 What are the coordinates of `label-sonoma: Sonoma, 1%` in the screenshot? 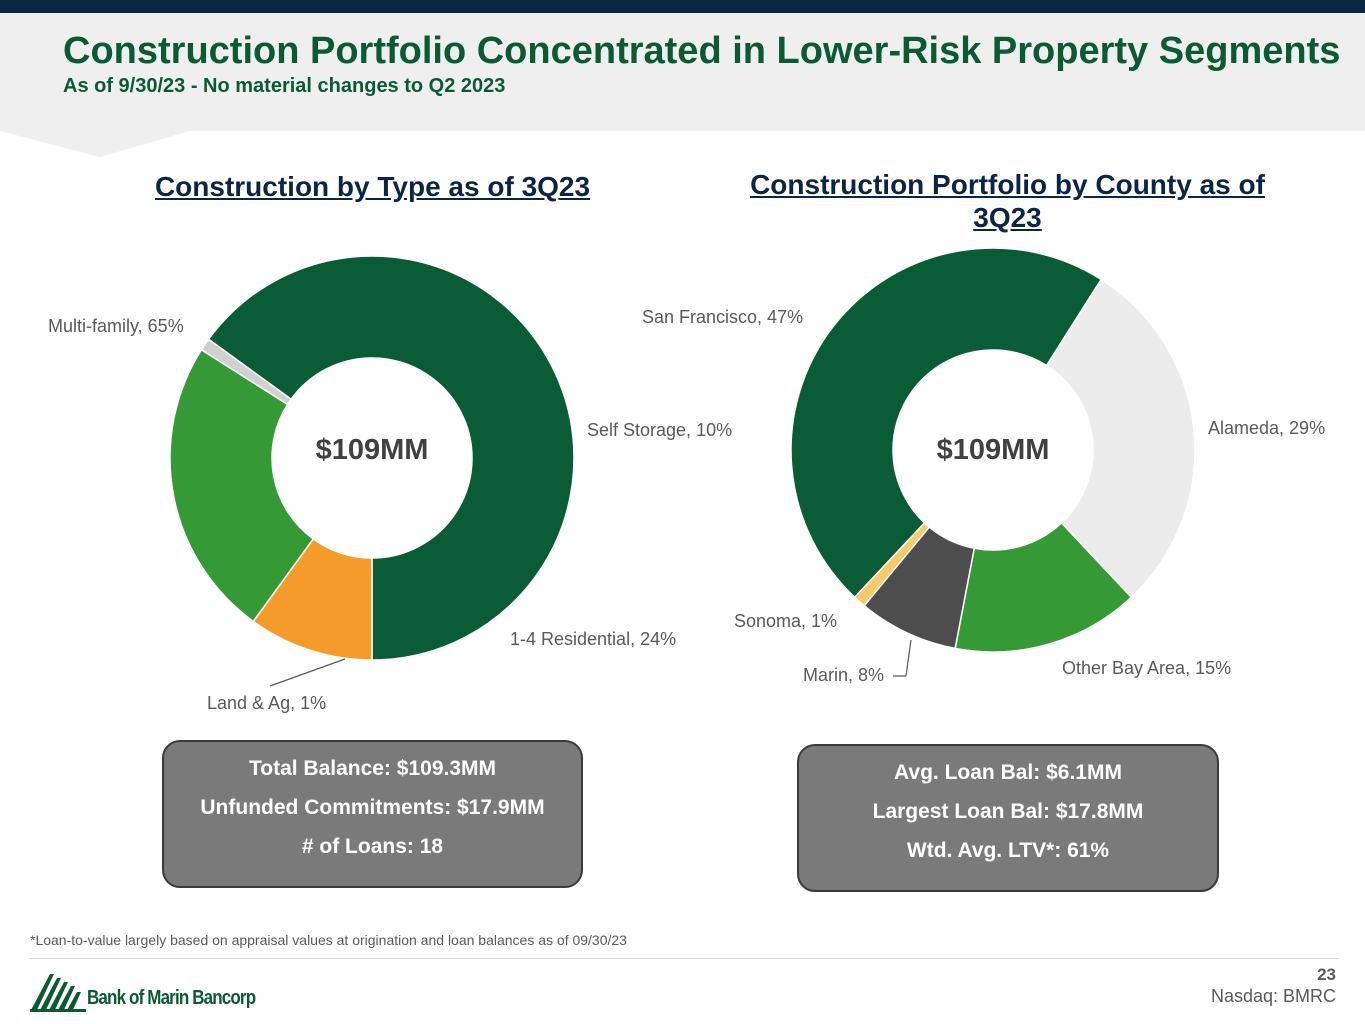 It's located at (785, 621).